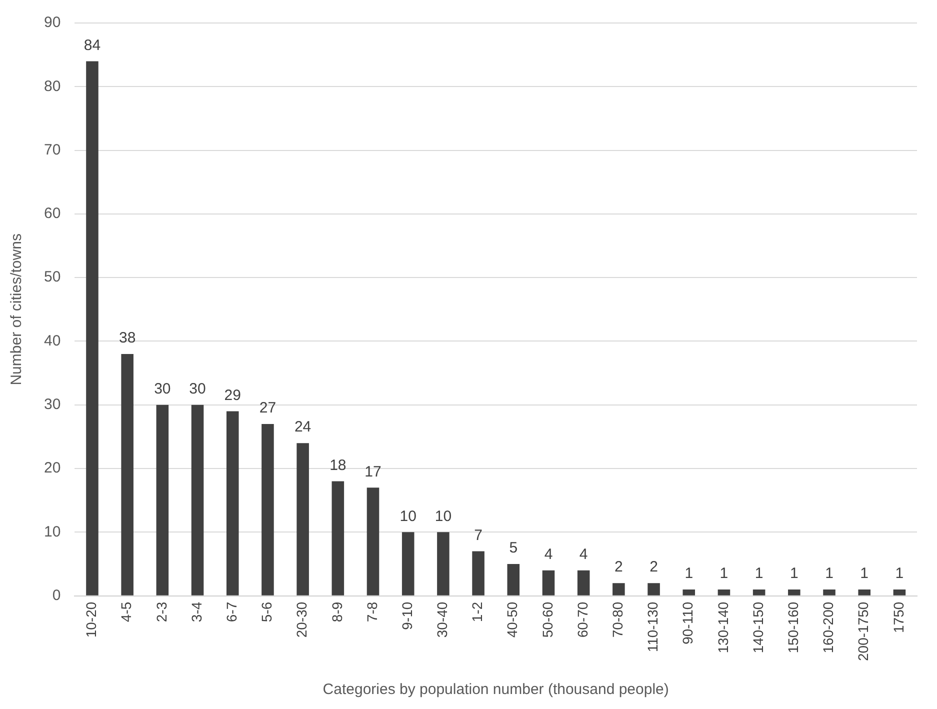 The image size is (937, 709). Describe the element at coordinates (52, 341) in the screenshot. I see `y-tick-label: 40` at that location.